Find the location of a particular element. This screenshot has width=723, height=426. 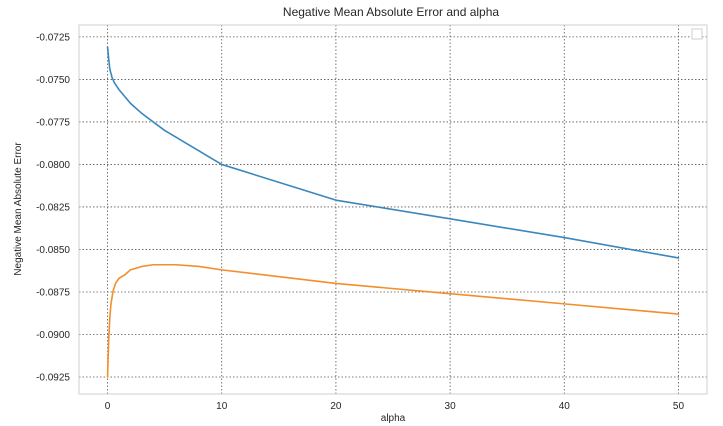

x-axis-label: alpha is located at coordinates (393, 418).